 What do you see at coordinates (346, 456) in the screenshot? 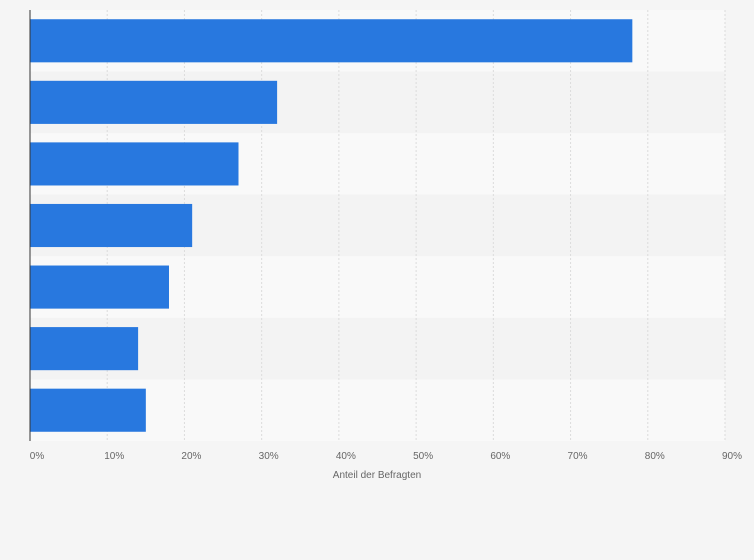
I see `x-tick-label: 40%` at bounding box center [346, 456].